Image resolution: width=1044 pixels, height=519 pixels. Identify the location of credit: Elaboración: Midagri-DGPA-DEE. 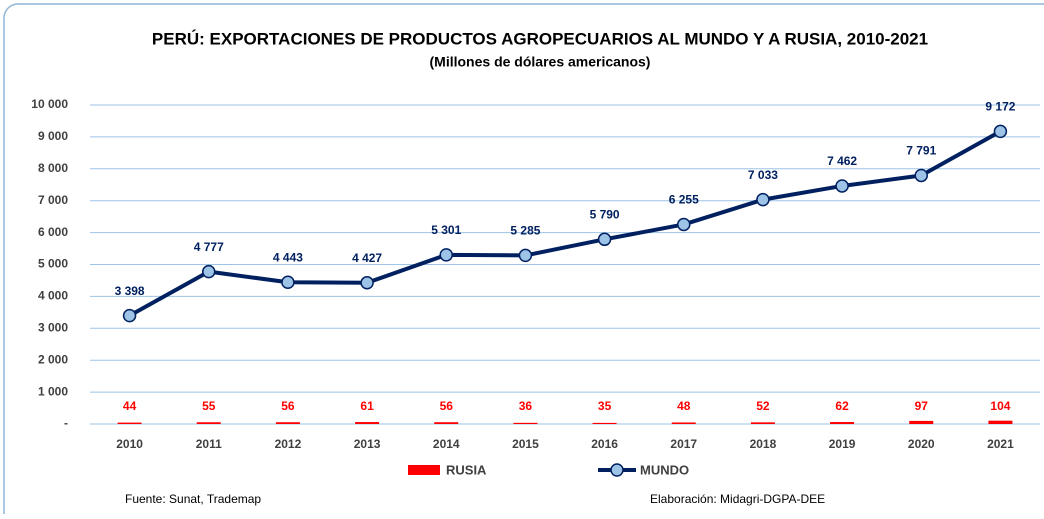
(737, 499).